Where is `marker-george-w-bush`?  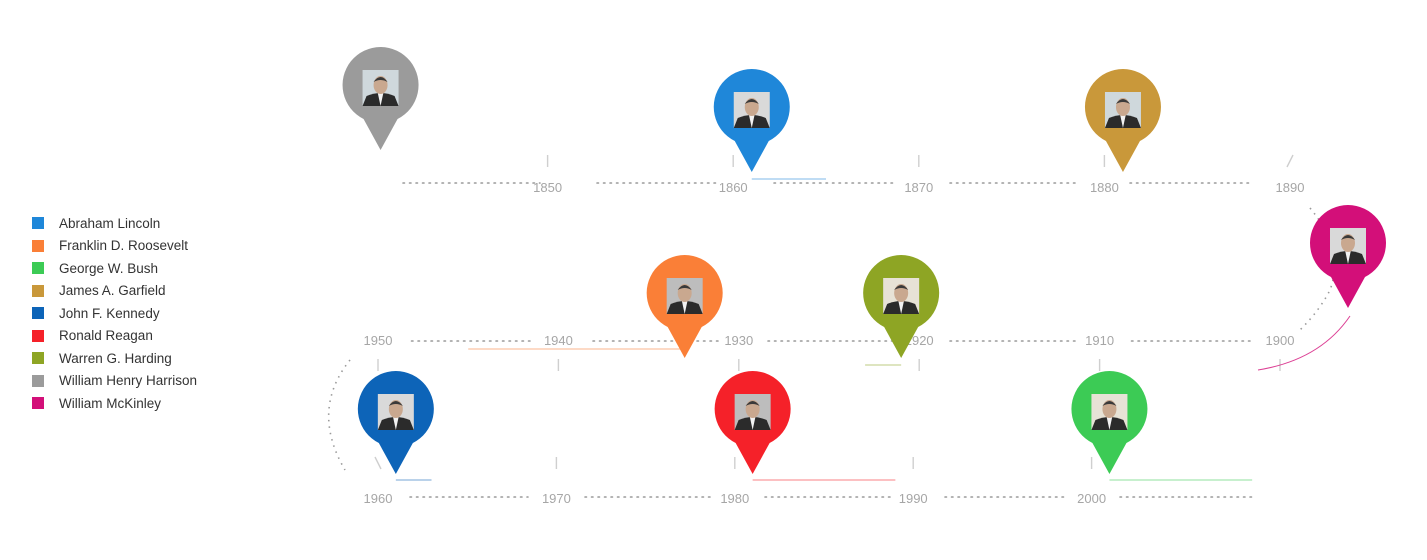 marker-george-w-bush is located at coordinates (1162, 426).